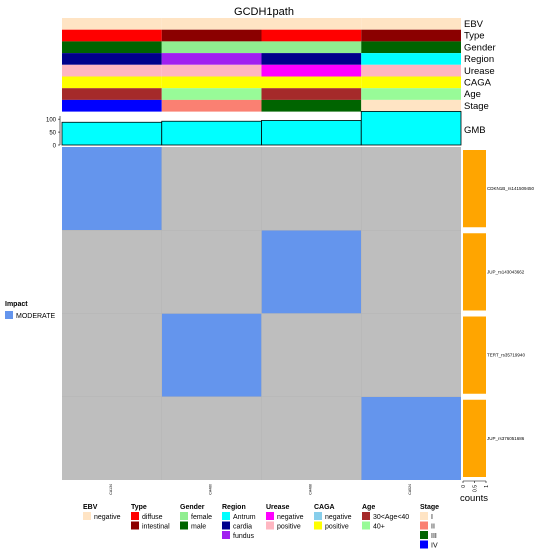 Image resolution: width=546 pixels, height=550 pixels. I want to click on legend-title-urease: Urease, so click(277, 507).